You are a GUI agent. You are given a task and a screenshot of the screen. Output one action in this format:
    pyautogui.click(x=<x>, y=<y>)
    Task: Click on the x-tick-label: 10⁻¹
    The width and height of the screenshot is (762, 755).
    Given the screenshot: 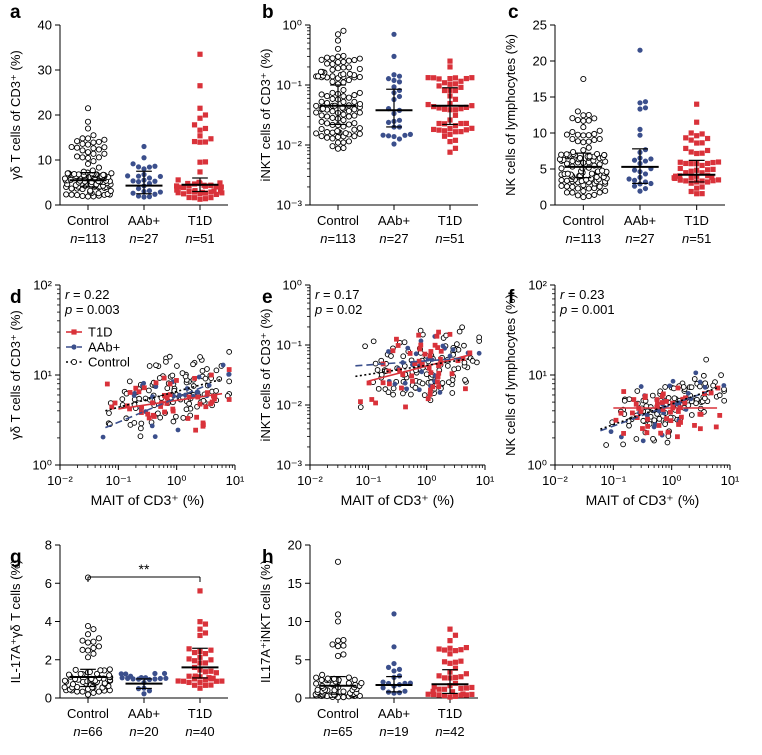 What is the action you would take?
    pyautogui.click(x=369, y=480)
    